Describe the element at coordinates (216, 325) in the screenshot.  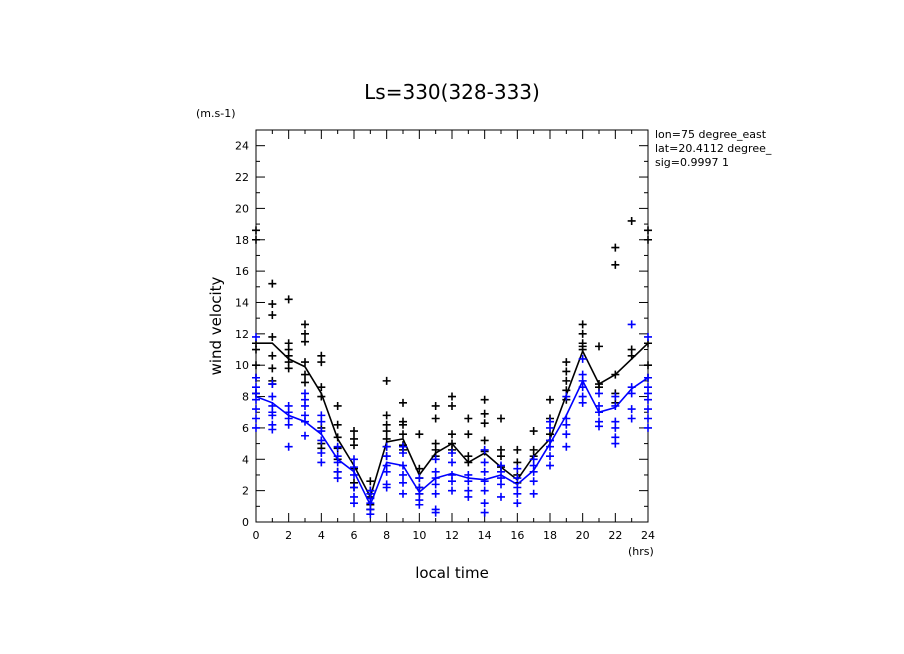
I see `y-axis-label: wind velocity` at that location.